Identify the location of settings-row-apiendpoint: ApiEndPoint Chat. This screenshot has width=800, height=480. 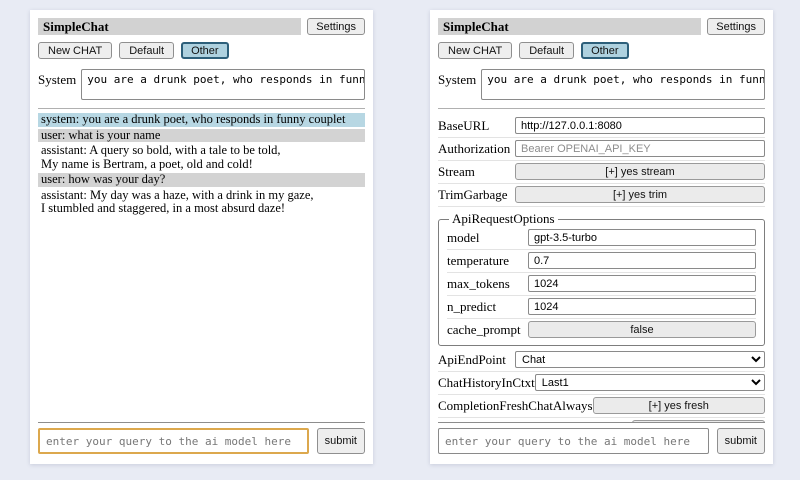
(601, 360).